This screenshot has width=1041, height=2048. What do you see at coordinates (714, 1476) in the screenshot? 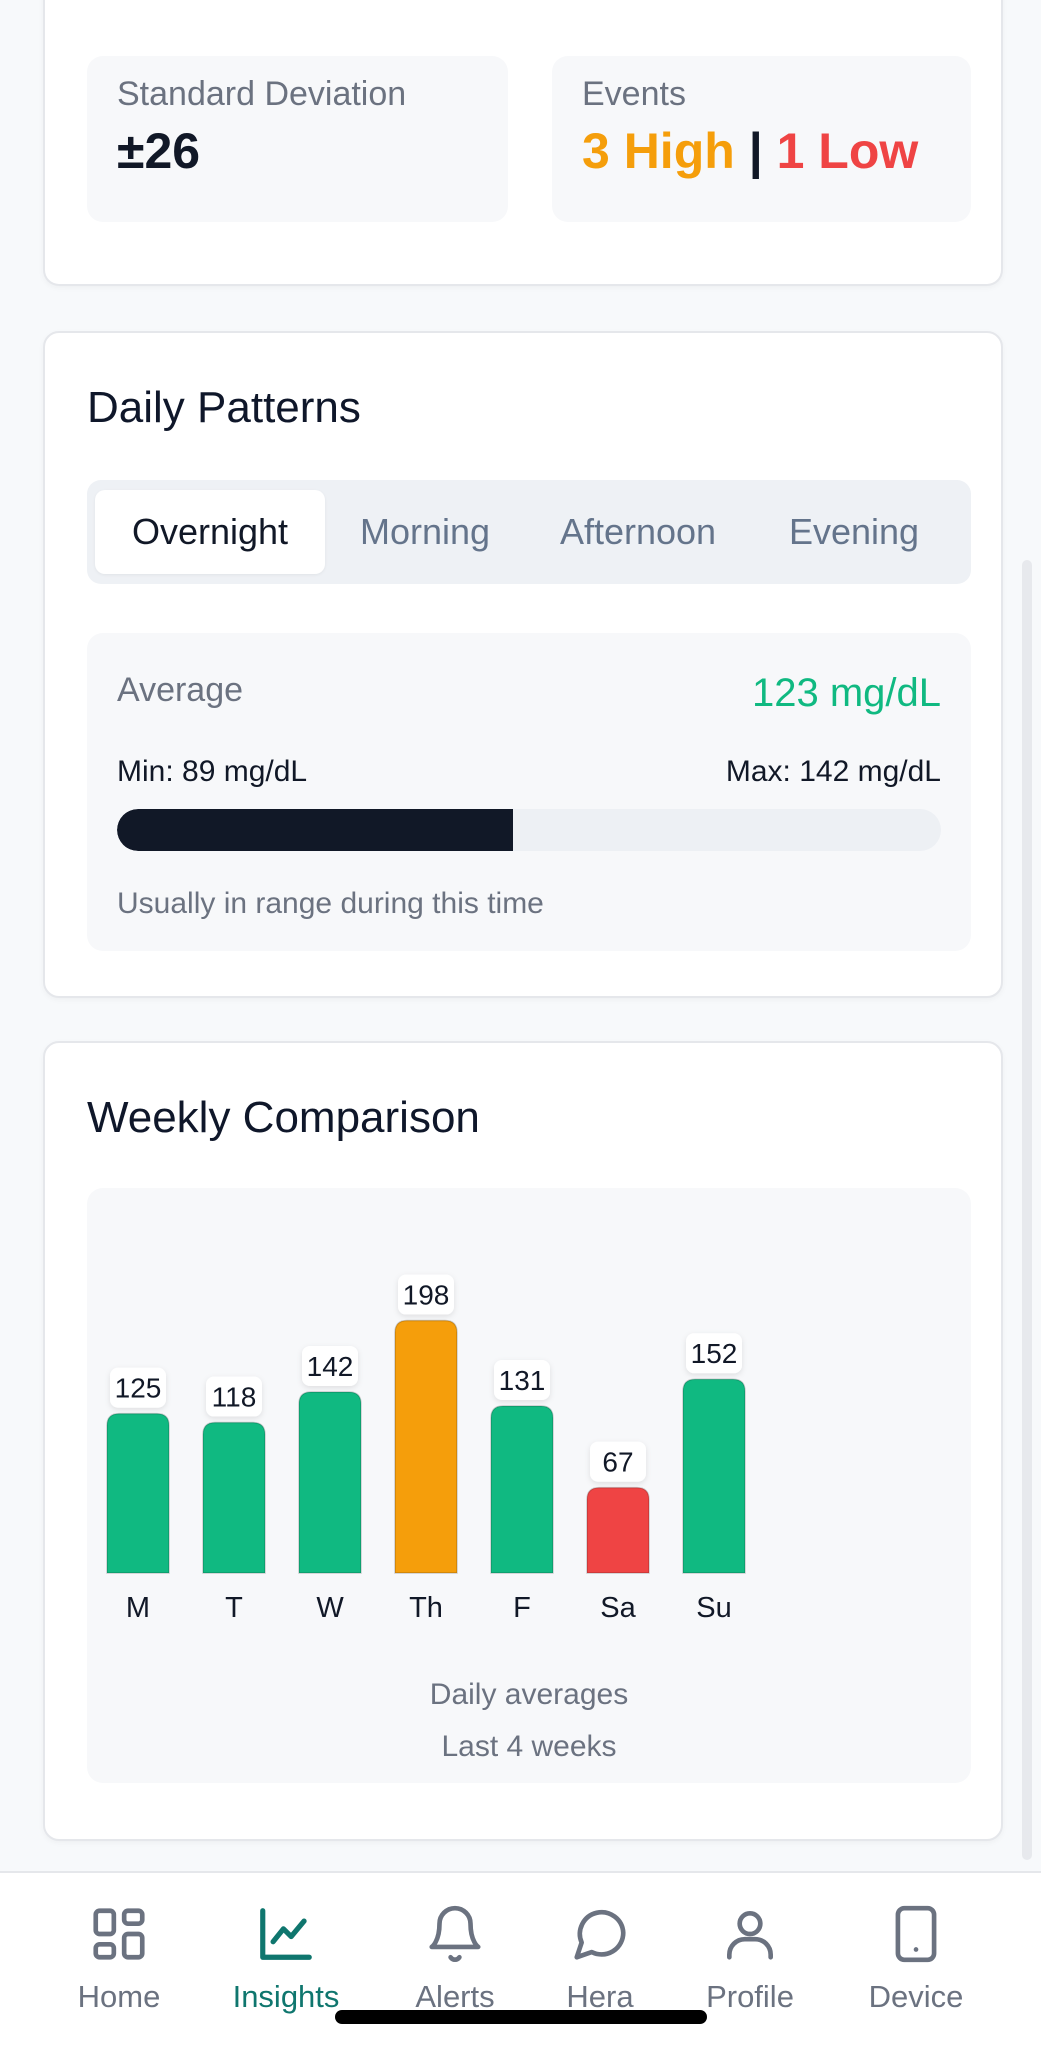
I see `bar-su` at bounding box center [714, 1476].